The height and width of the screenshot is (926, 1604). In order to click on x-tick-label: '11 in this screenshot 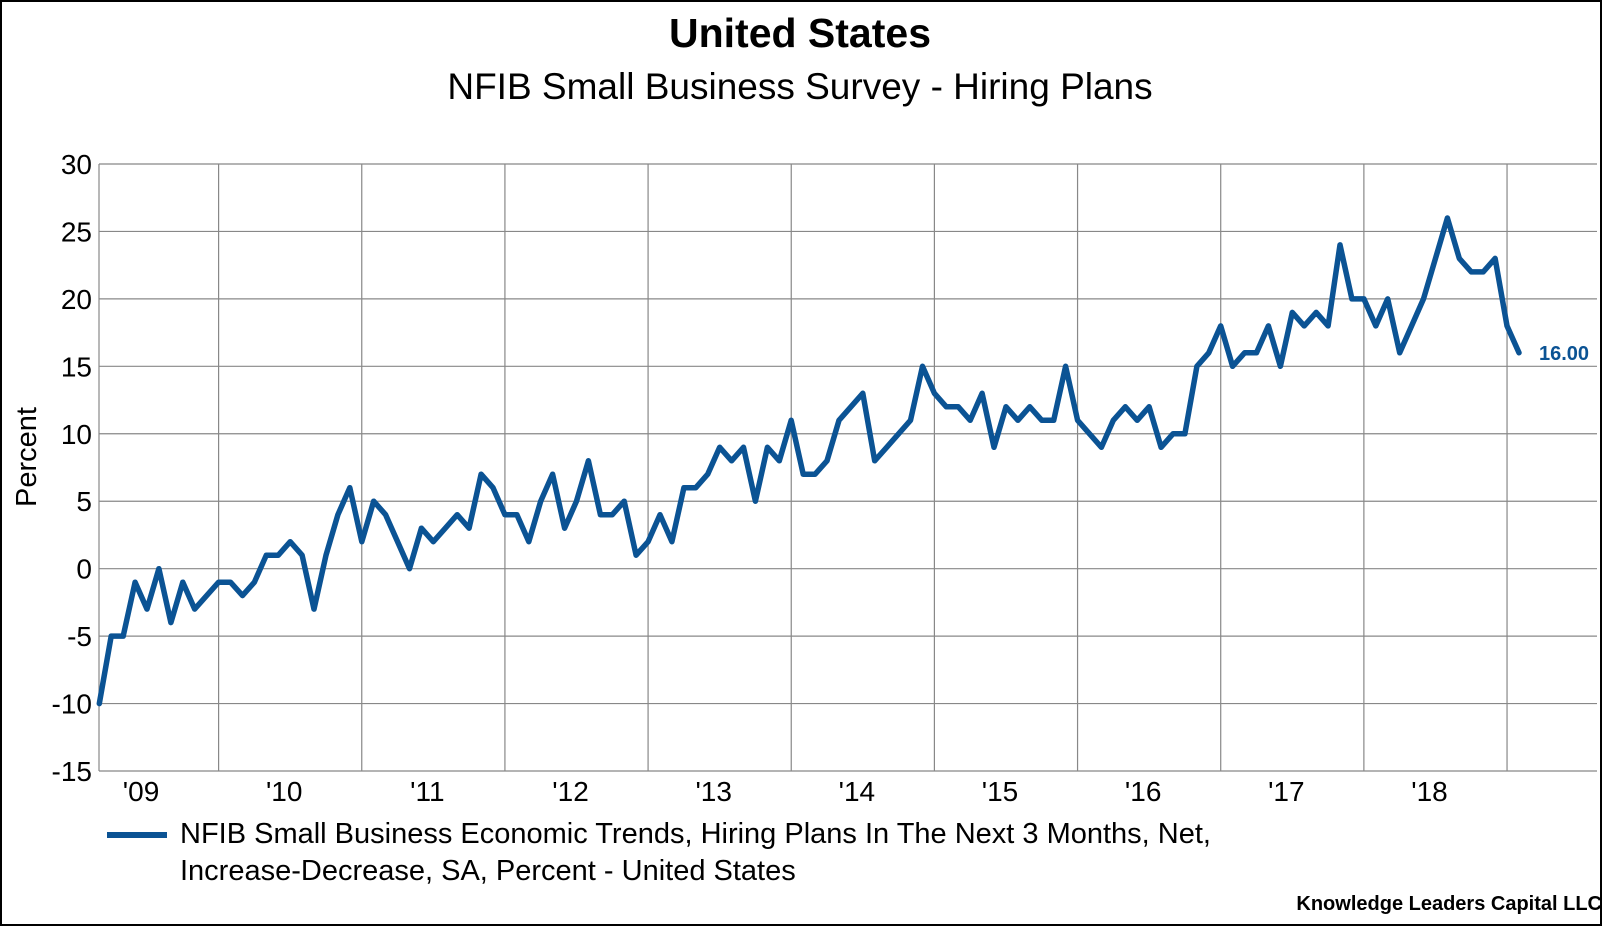, I will do `click(427, 791)`.